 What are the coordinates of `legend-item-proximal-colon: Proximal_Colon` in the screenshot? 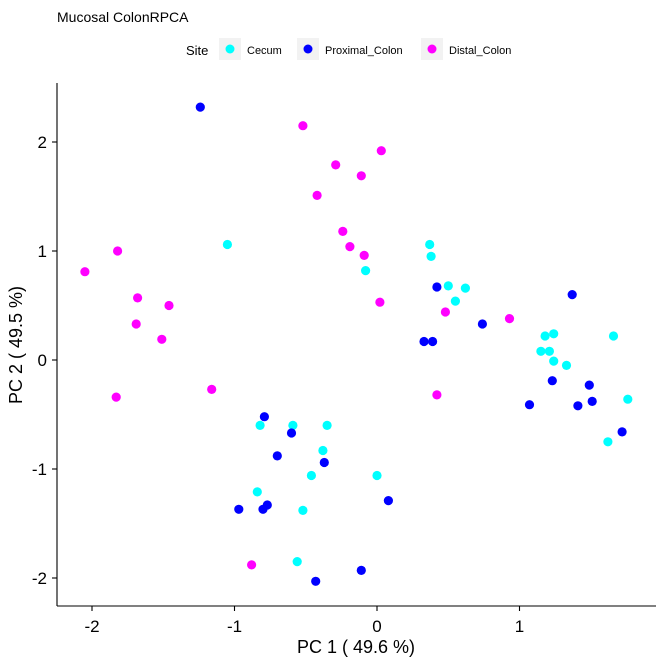 It's located at (350, 49).